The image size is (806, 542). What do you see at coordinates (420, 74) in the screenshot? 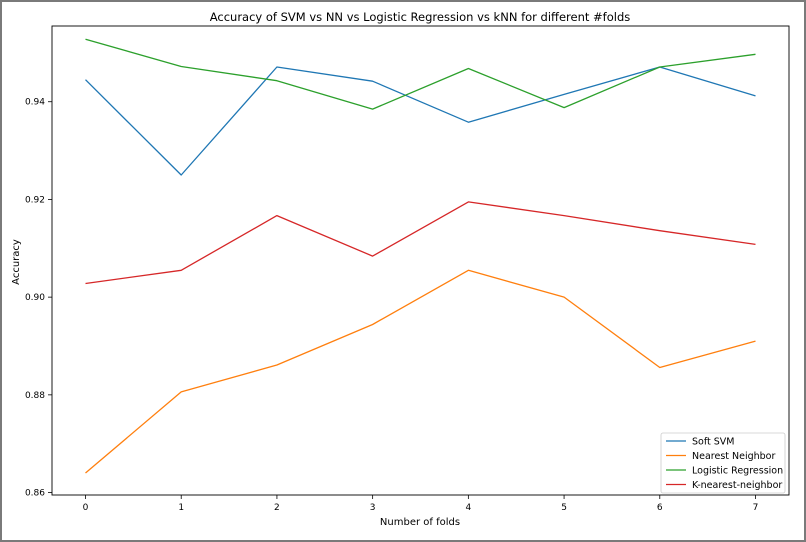
I see `series-line-logistic-regression` at bounding box center [420, 74].